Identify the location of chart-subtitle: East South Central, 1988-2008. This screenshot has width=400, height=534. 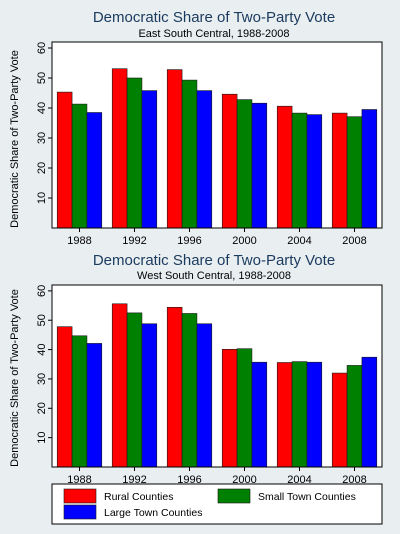
(213, 34).